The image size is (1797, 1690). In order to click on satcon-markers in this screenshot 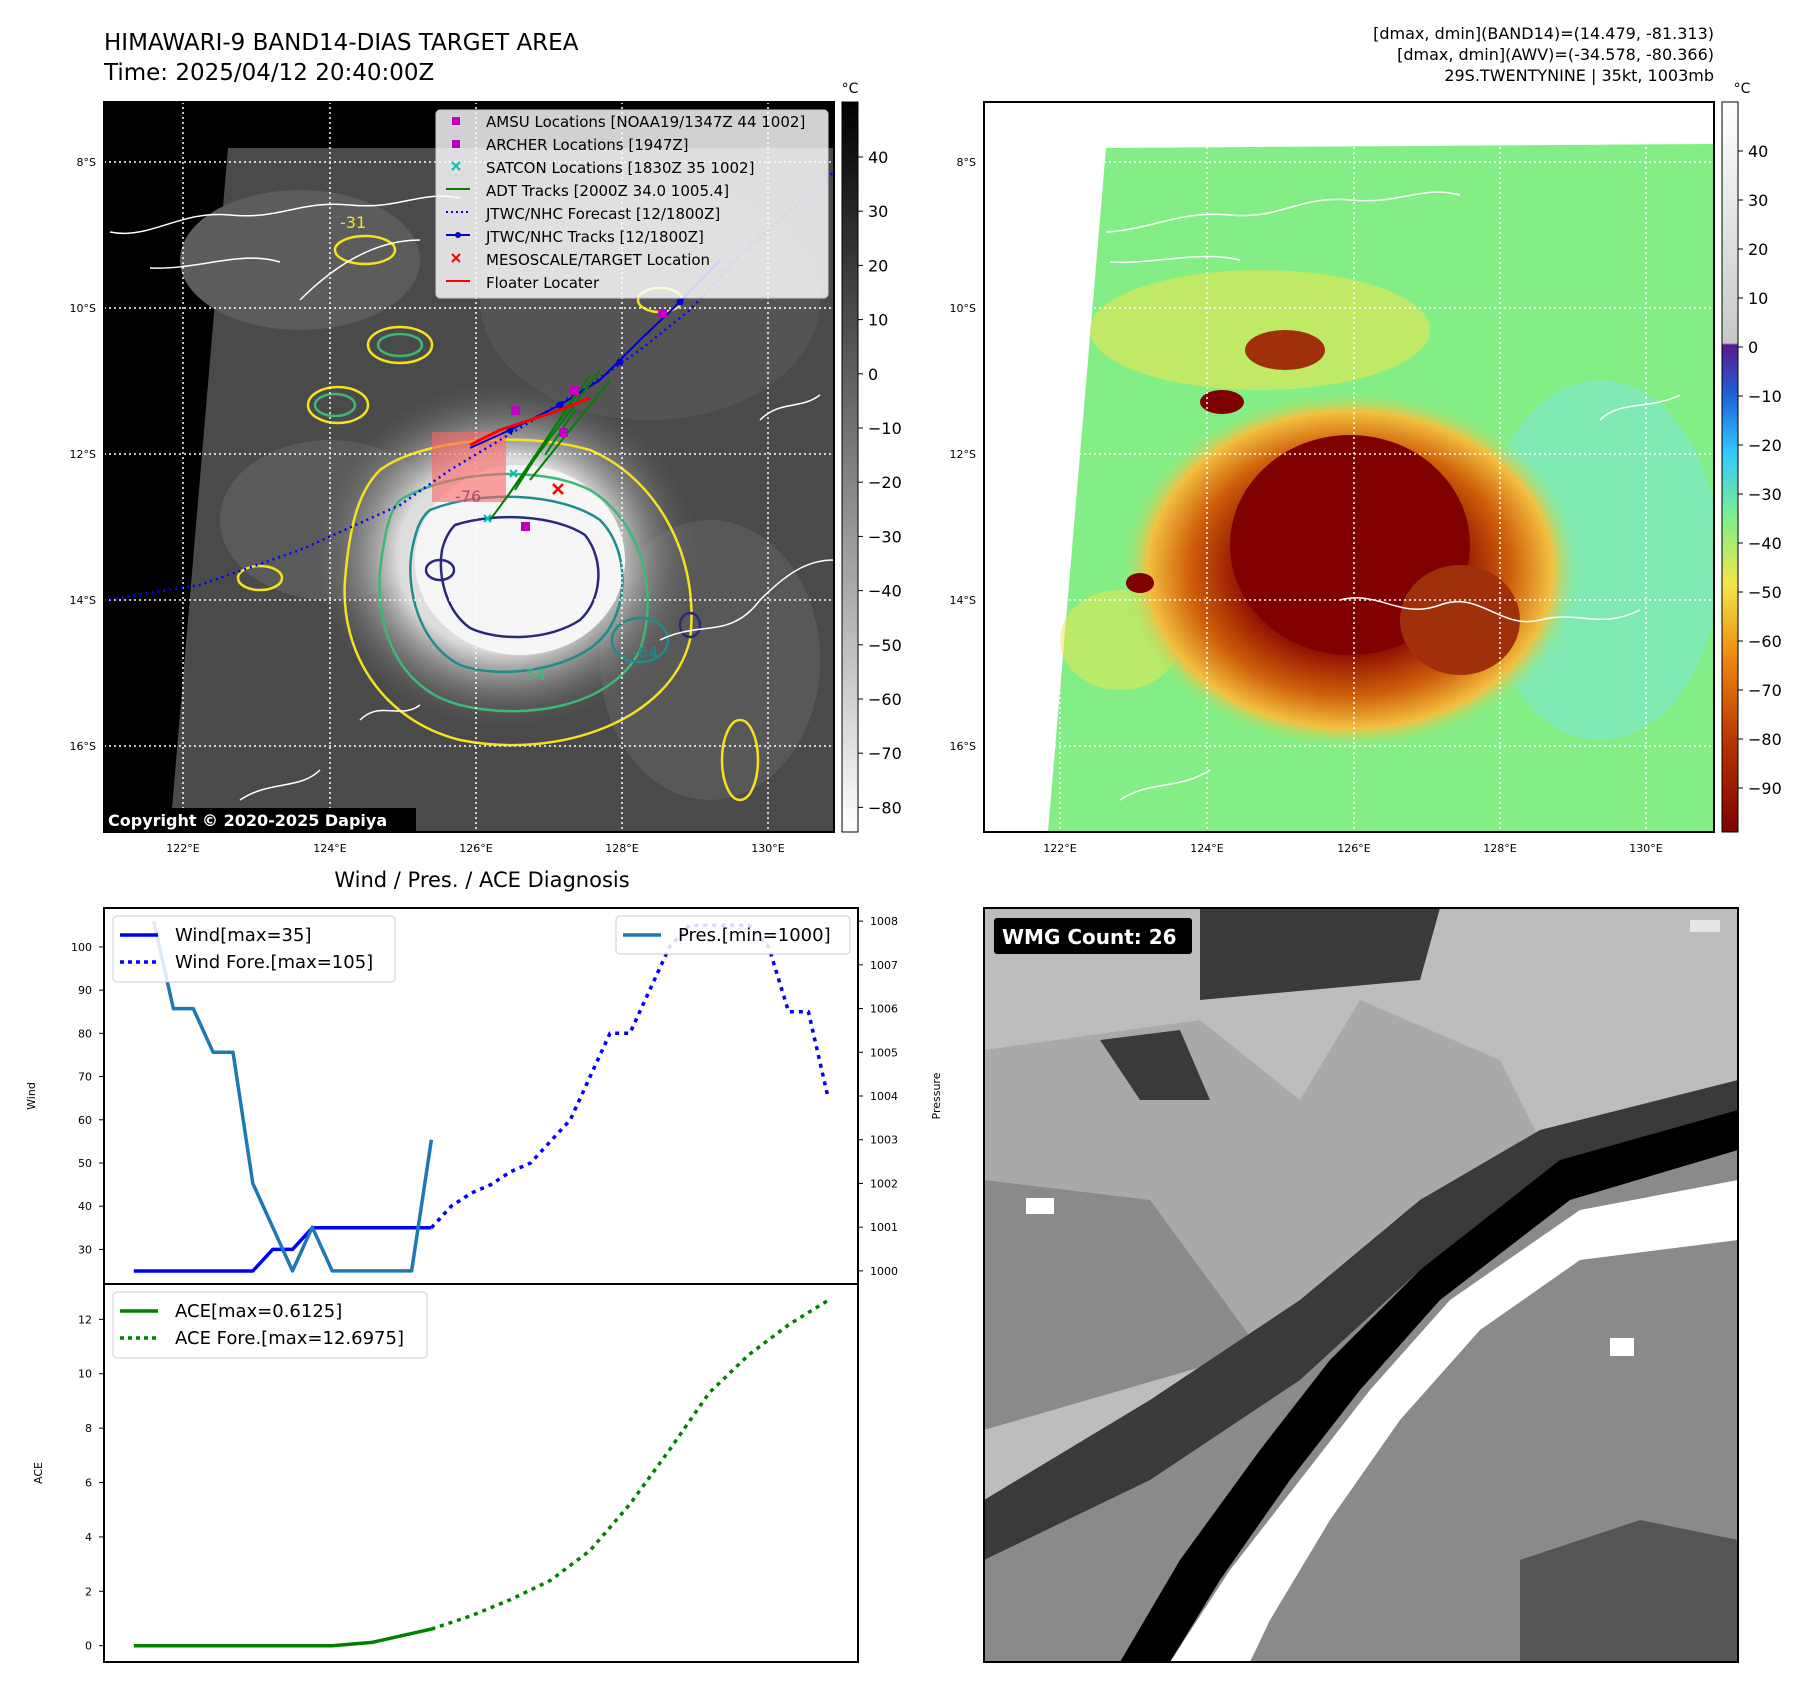, I will do `click(500, 496)`.